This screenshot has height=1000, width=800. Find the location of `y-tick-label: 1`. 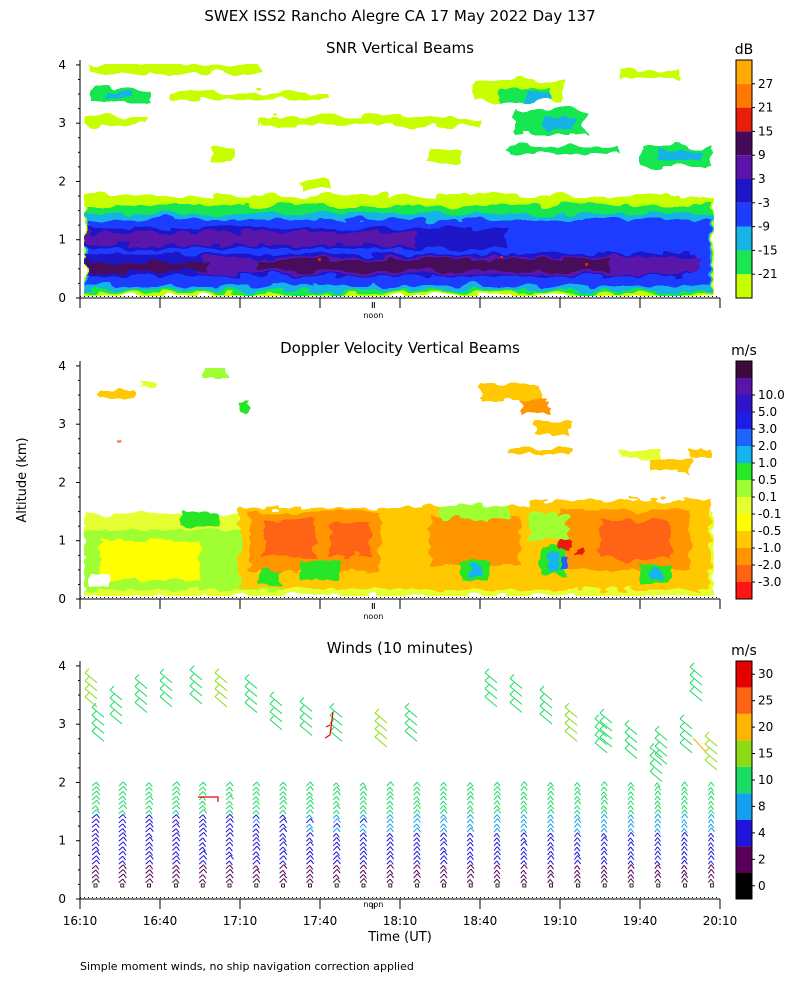

y-tick-label: 1 is located at coordinates (62, 541).